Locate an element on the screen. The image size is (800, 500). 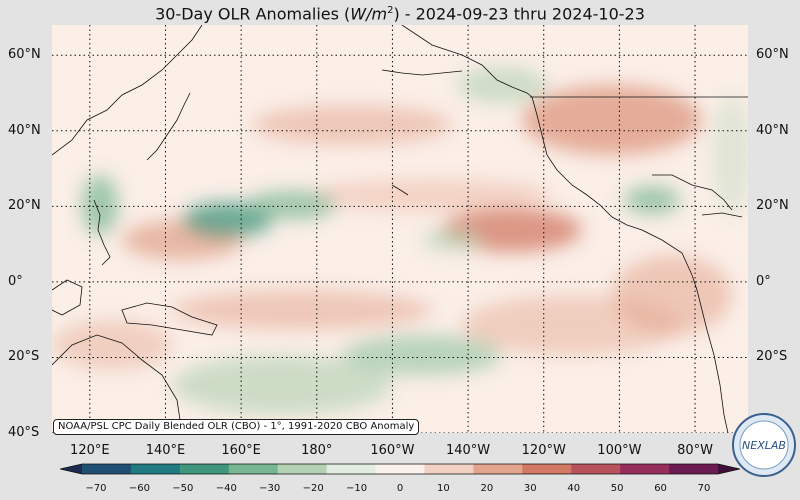
coast-gulf is located at coordinates (692, 192).